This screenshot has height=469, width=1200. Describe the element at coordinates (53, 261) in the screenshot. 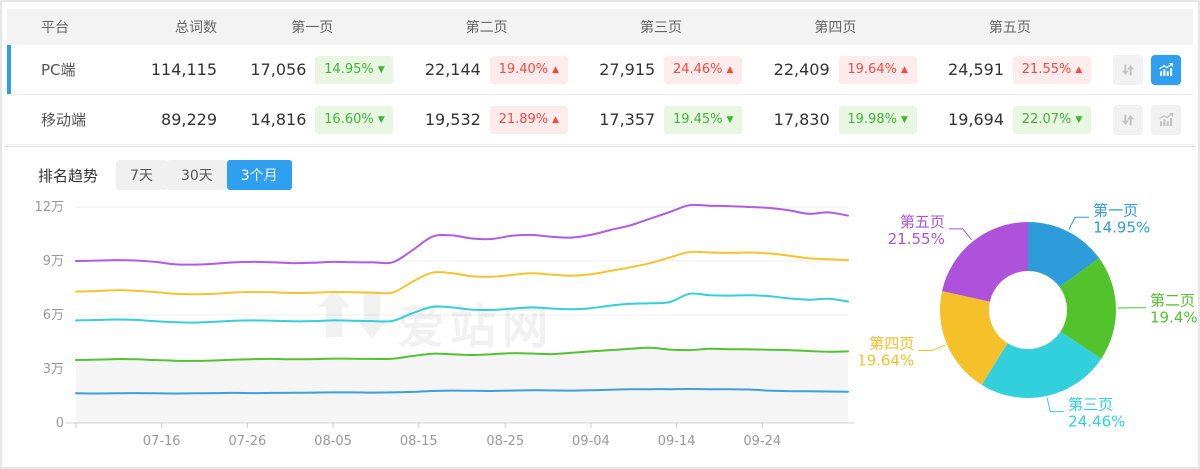

I see `y-axis-label: 9万` at that location.